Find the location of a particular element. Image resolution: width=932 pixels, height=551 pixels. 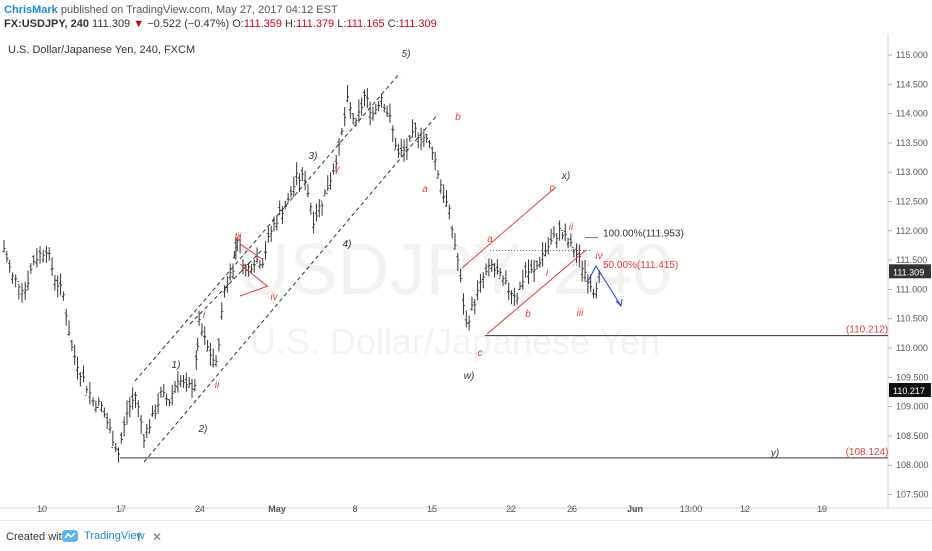

last-price-tag-text: 111.309 is located at coordinates (908, 272).